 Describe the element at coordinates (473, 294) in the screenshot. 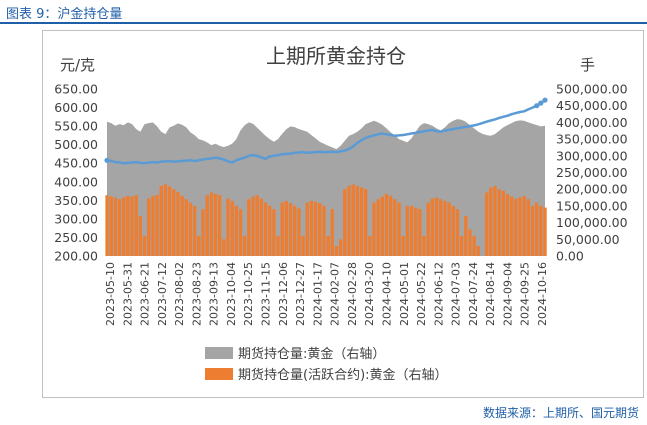

I see `x-tick-label: 2024-07-24` at that location.